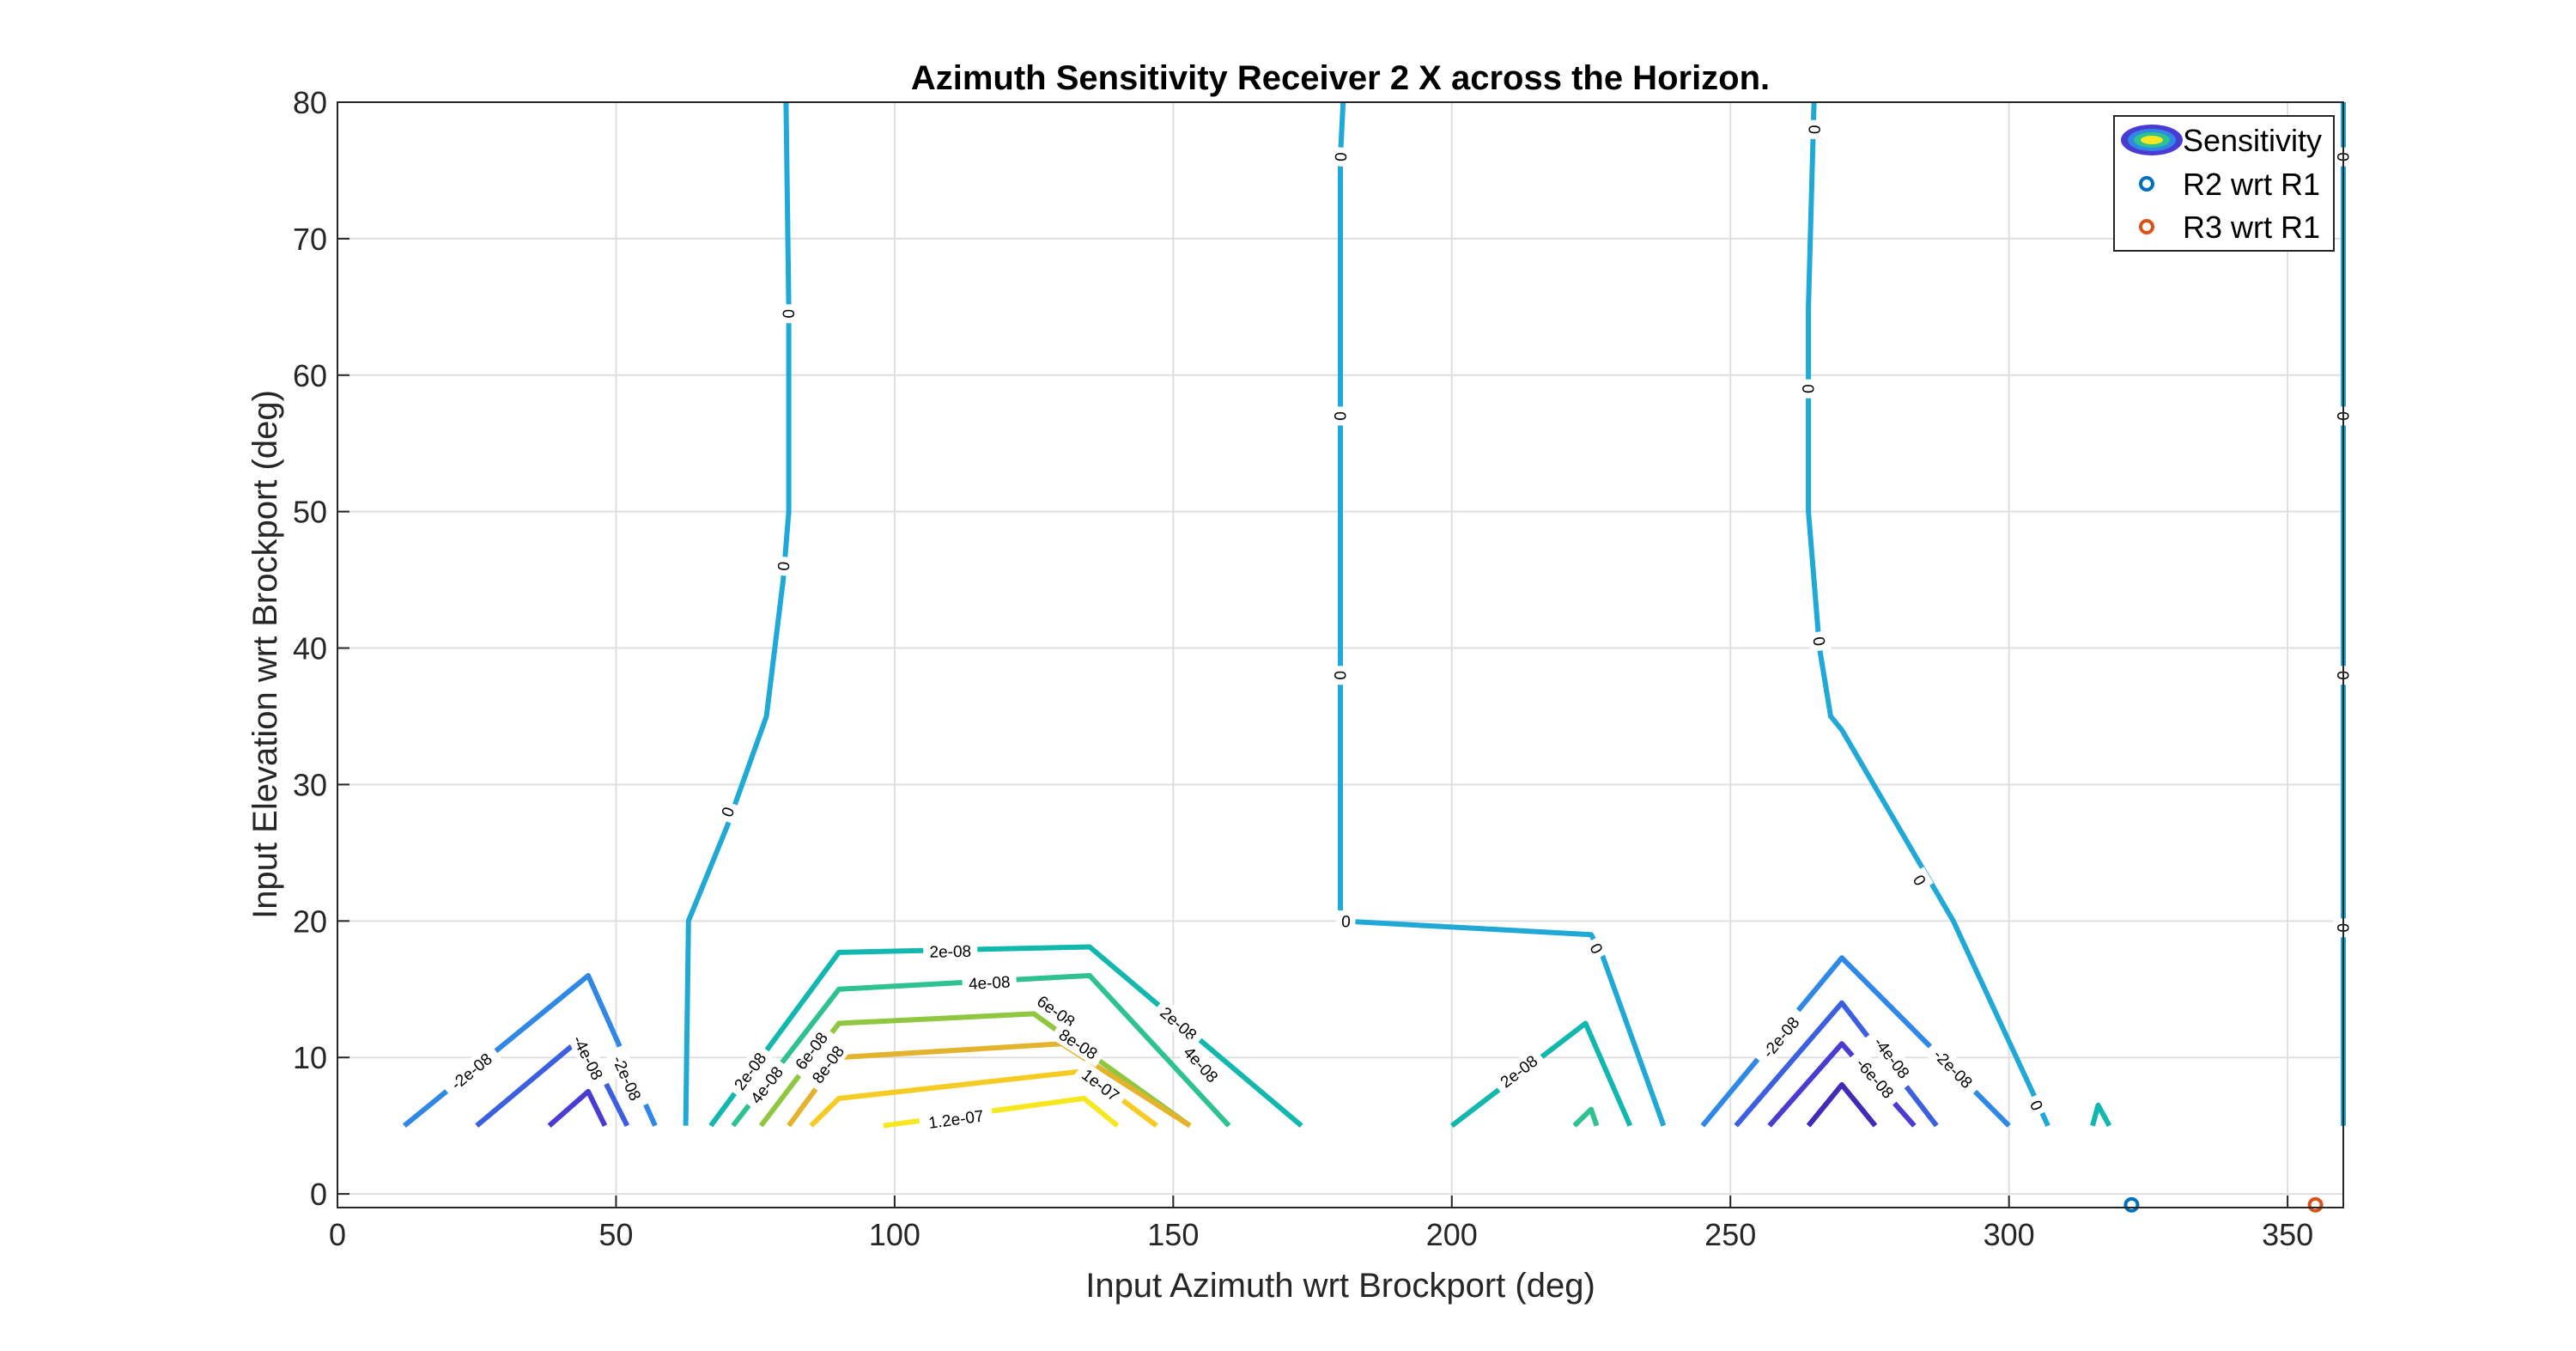 This screenshot has height=1351, width=2576. Describe the element at coordinates (1730, 1234) in the screenshot. I see `x-tick-label: 250` at that location.